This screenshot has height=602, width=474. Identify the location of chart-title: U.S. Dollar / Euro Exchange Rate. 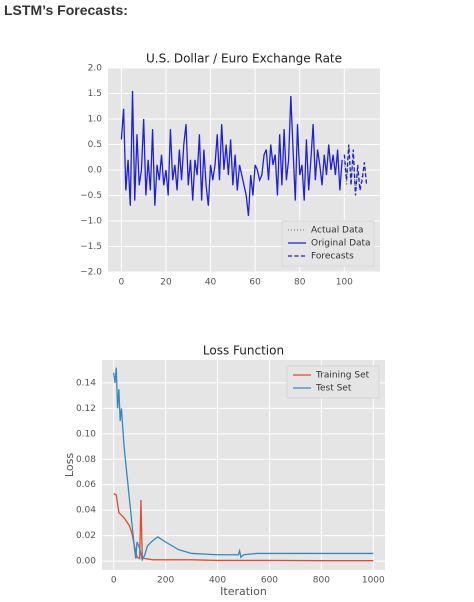
(244, 59).